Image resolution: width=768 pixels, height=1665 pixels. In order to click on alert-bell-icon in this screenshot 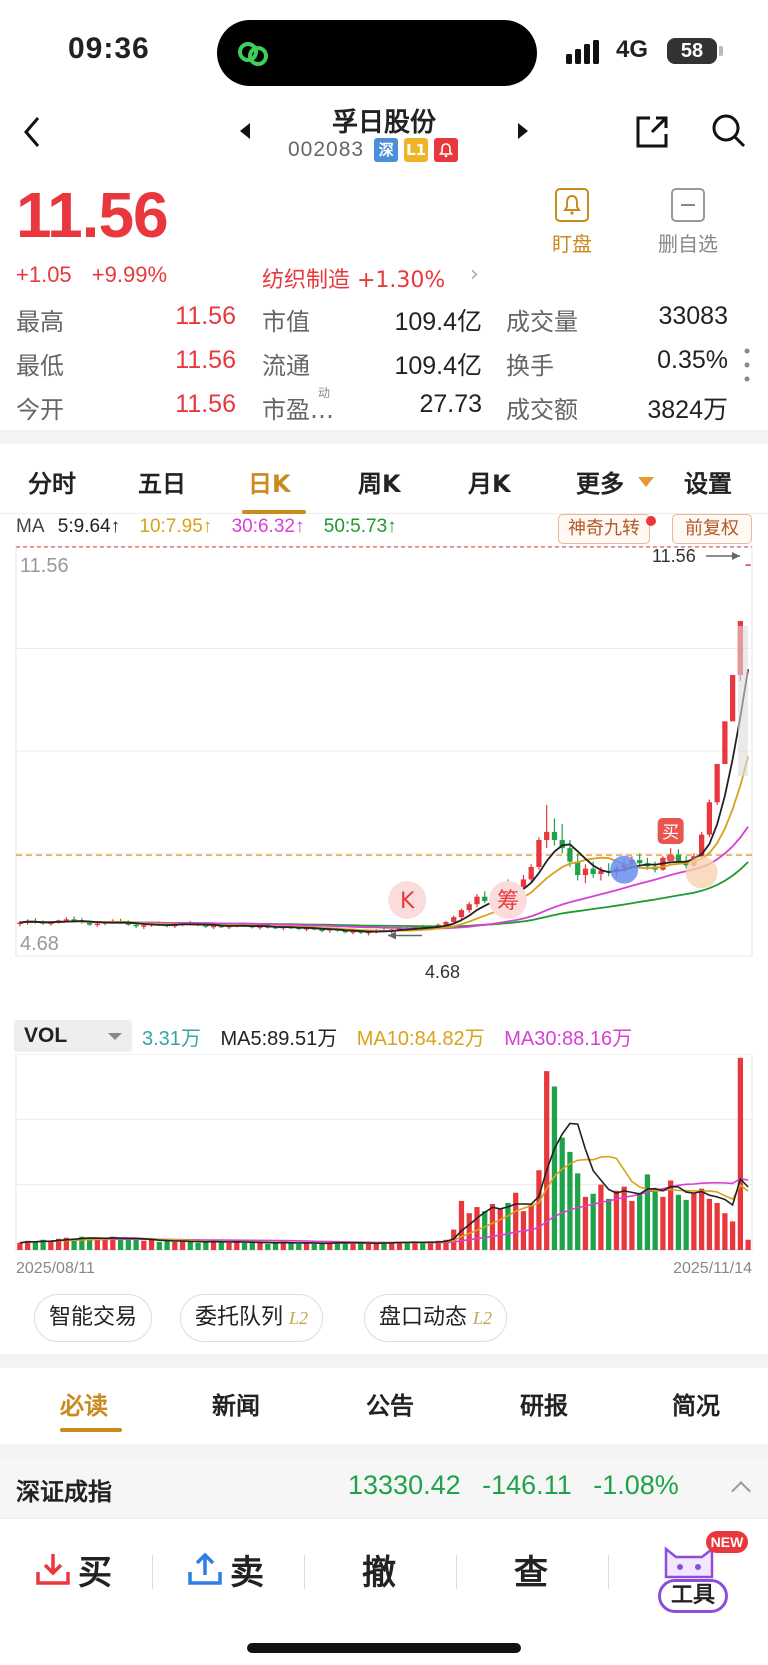, I will do `click(446, 150)`.